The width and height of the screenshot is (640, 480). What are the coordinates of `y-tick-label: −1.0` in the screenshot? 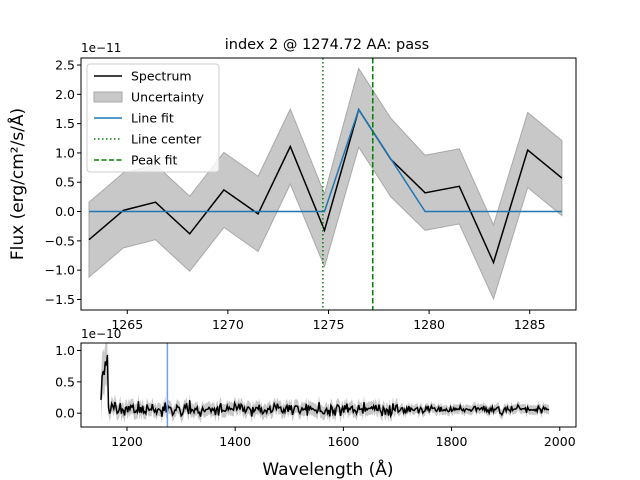 It's located at (60, 270).